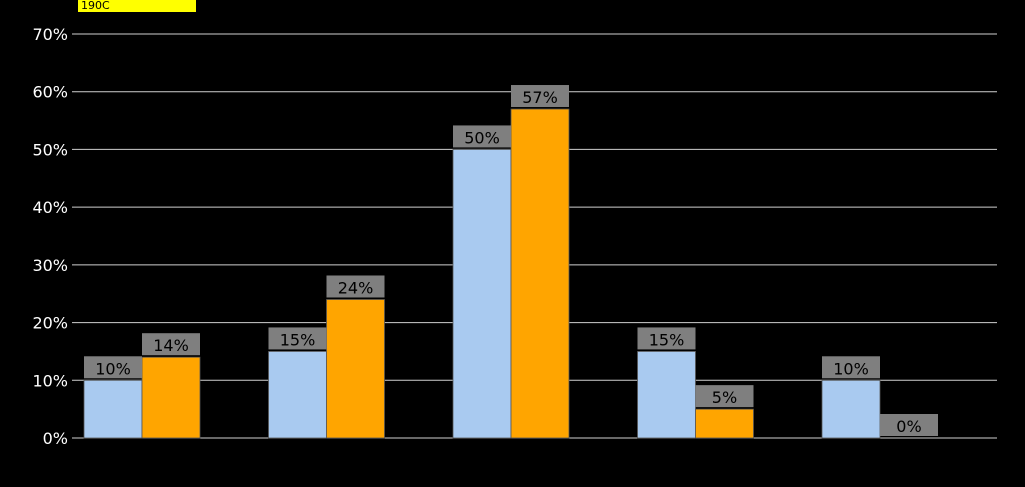  What do you see at coordinates (50, 207) in the screenshot?
I see `y-tick-label: 40%` at bounding box center [50, 207].